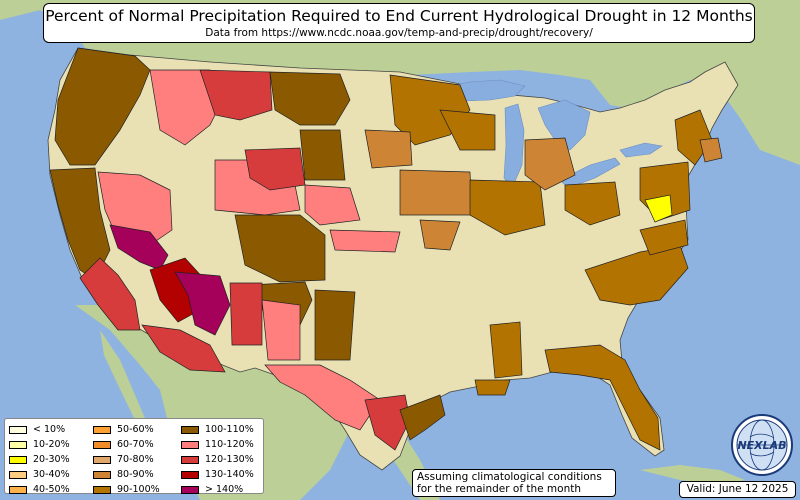 The height and width of the screenshot is (500, 800). Describe the element at coordinates (135, 429) in the screenshot. I see `legend-label: 50-60%` at that location.